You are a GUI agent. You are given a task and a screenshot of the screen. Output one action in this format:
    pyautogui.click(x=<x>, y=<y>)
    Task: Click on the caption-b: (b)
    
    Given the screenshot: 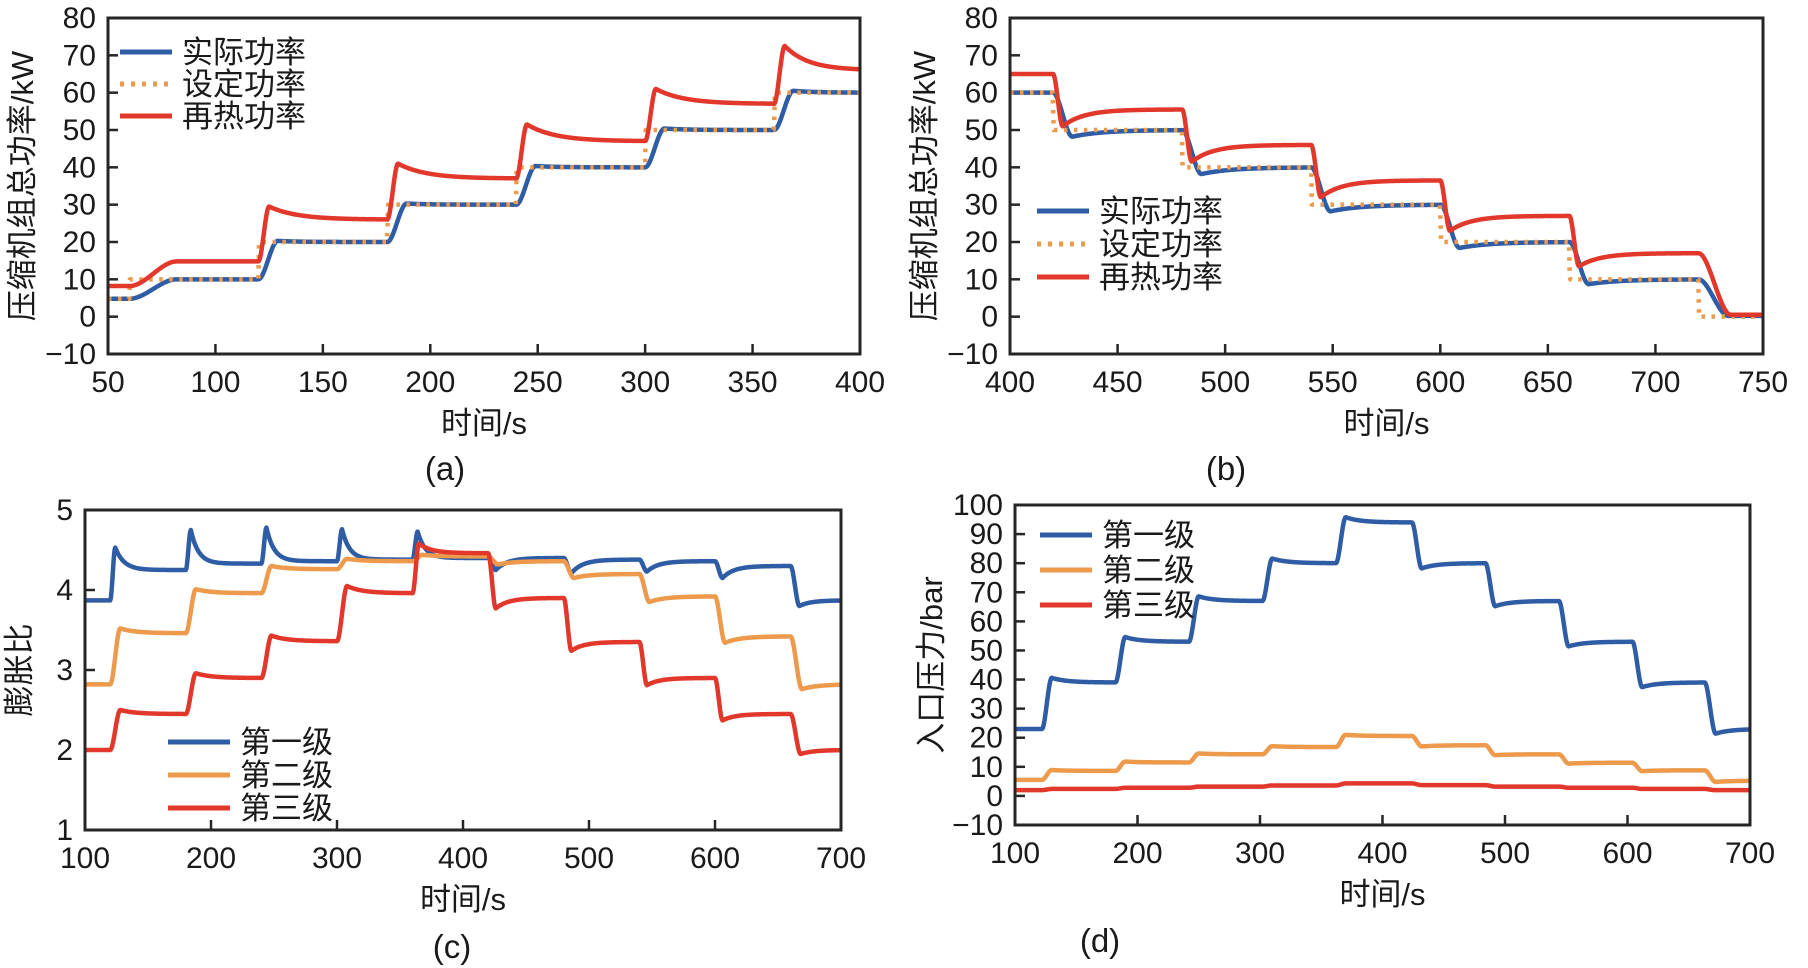 What is the action you would take?
    pyautogui.click(x=1226, y=468)
    